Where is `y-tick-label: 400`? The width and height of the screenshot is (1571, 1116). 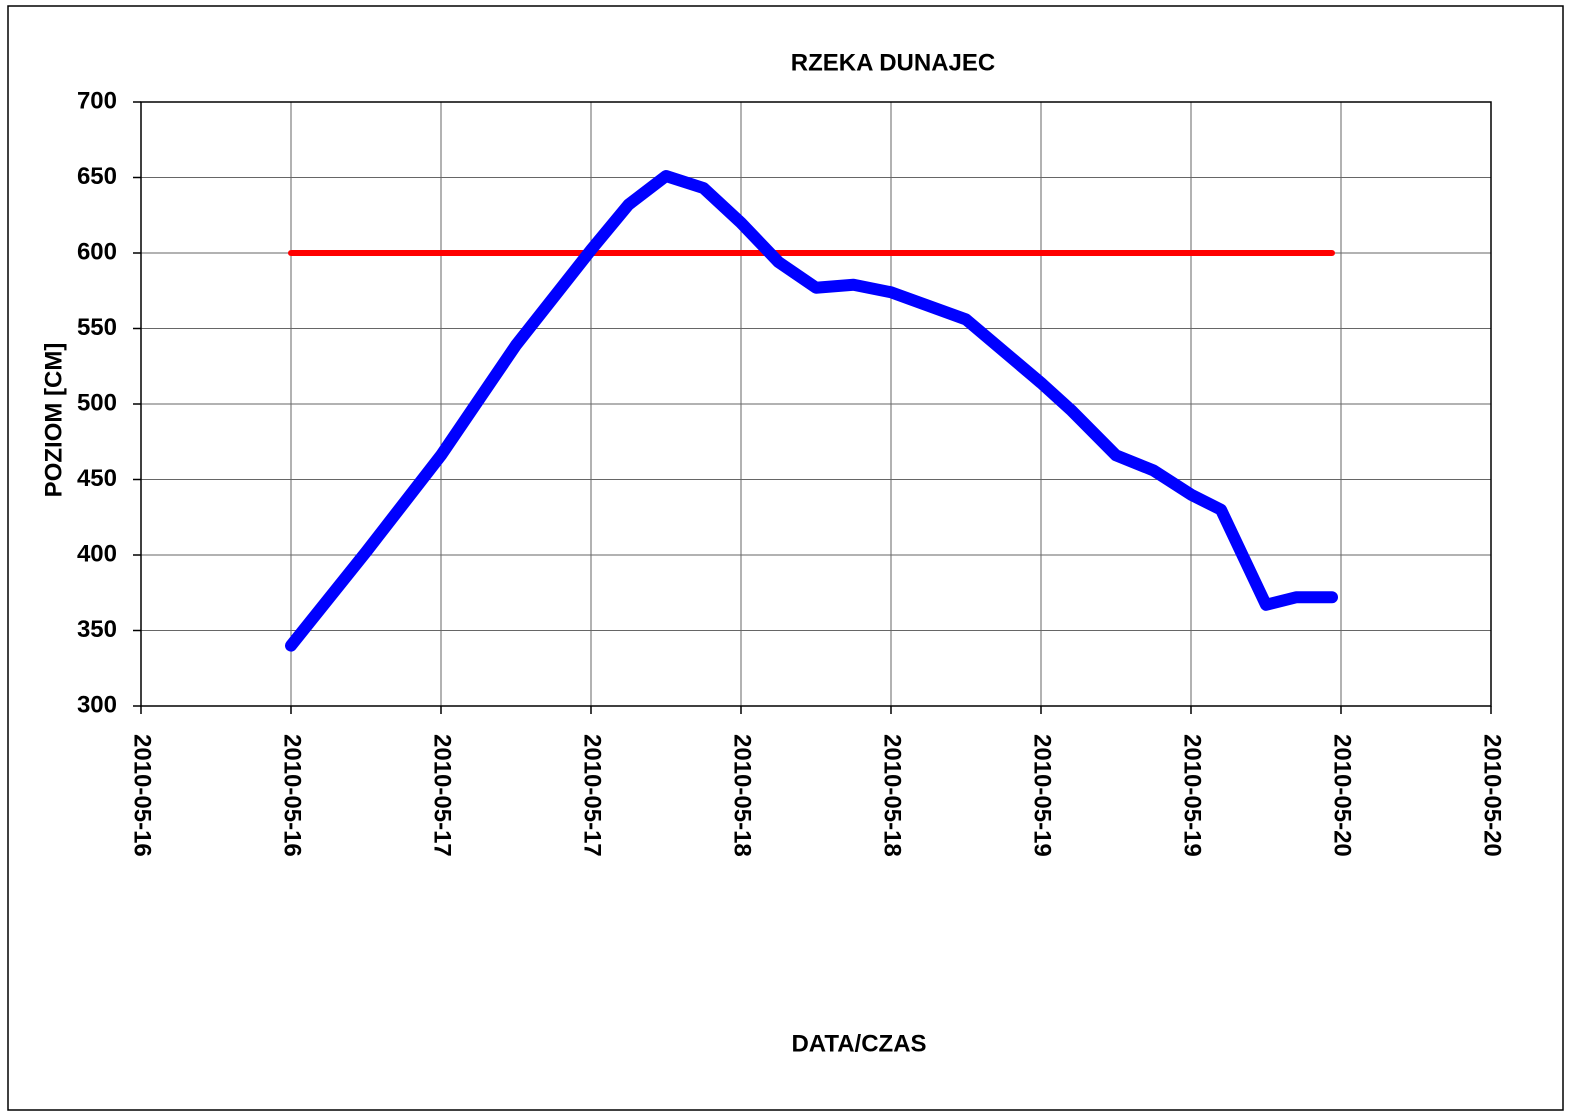
y-tick-label: 400 is located at coordinates (97, 553).